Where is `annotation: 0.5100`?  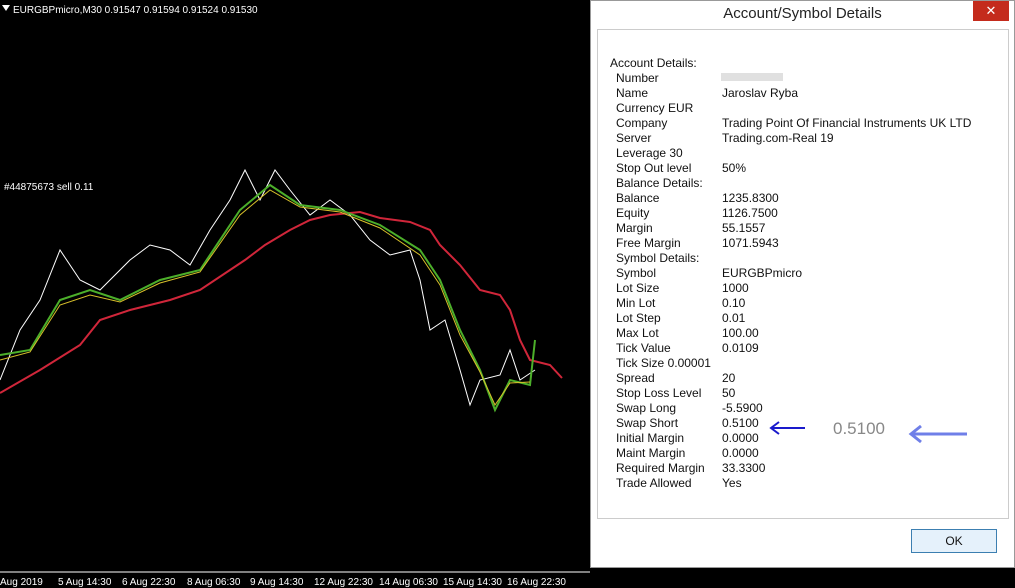
annotation: 0.5100 is located at coordinates (859, 428).